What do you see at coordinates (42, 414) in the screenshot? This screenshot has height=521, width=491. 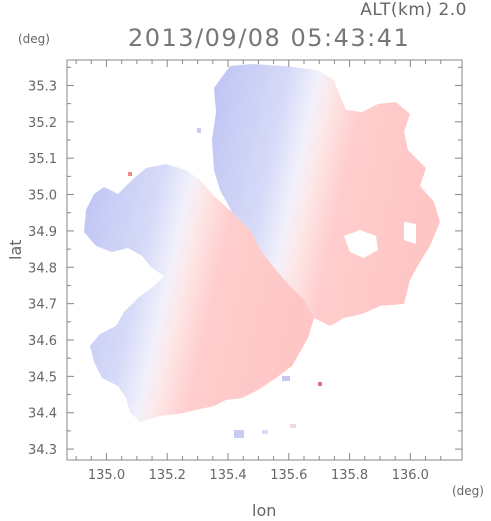 I see `y-tick-label: 34.4` at bounding box center [42, 414].